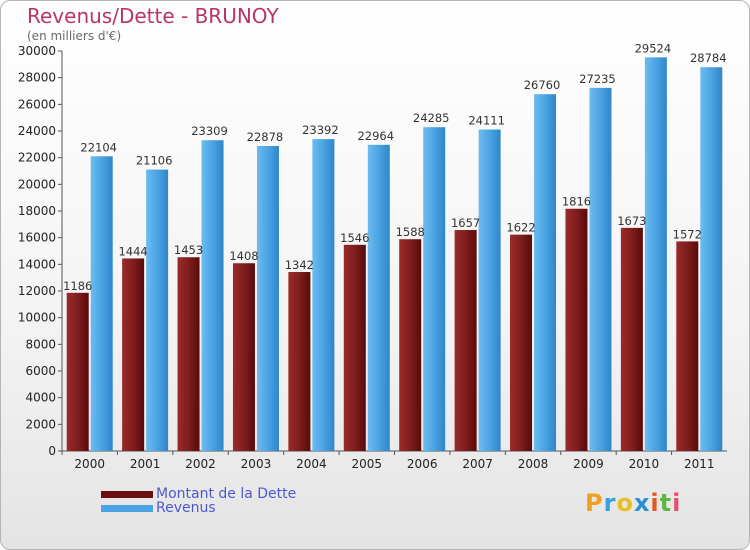 The width and height of the screenshot is (750, 550). Describe the element at coordinates (74, 36) in the screenshot. I see `chart-subtitle: (en milliers d'€)` at that location.